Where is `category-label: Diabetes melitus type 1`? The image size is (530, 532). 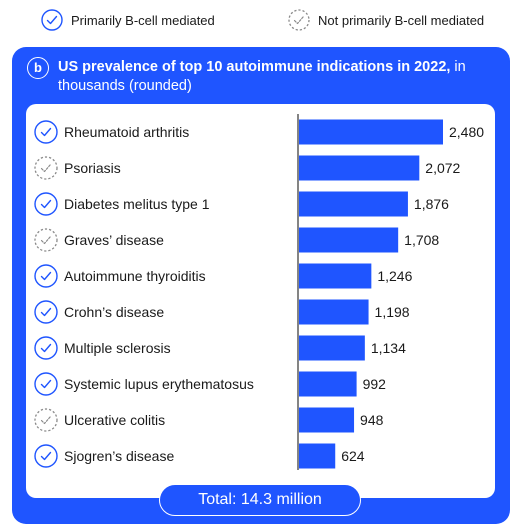
category-label: Diabetes melitus type 1 is located at coordinates (137, 204).